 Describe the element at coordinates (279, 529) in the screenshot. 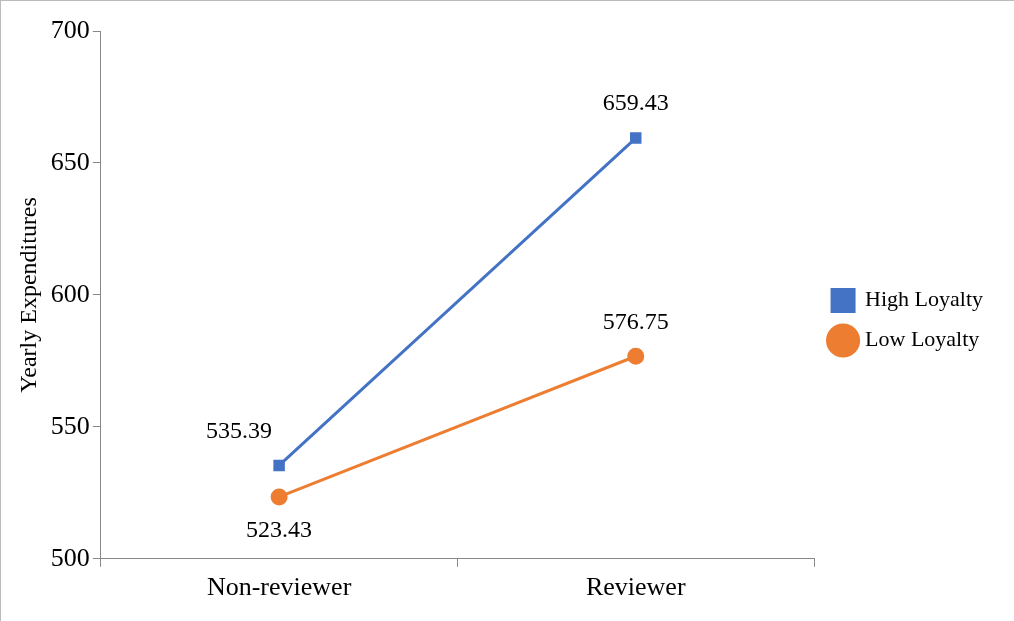

I see `data-label: 523.43` at that location.